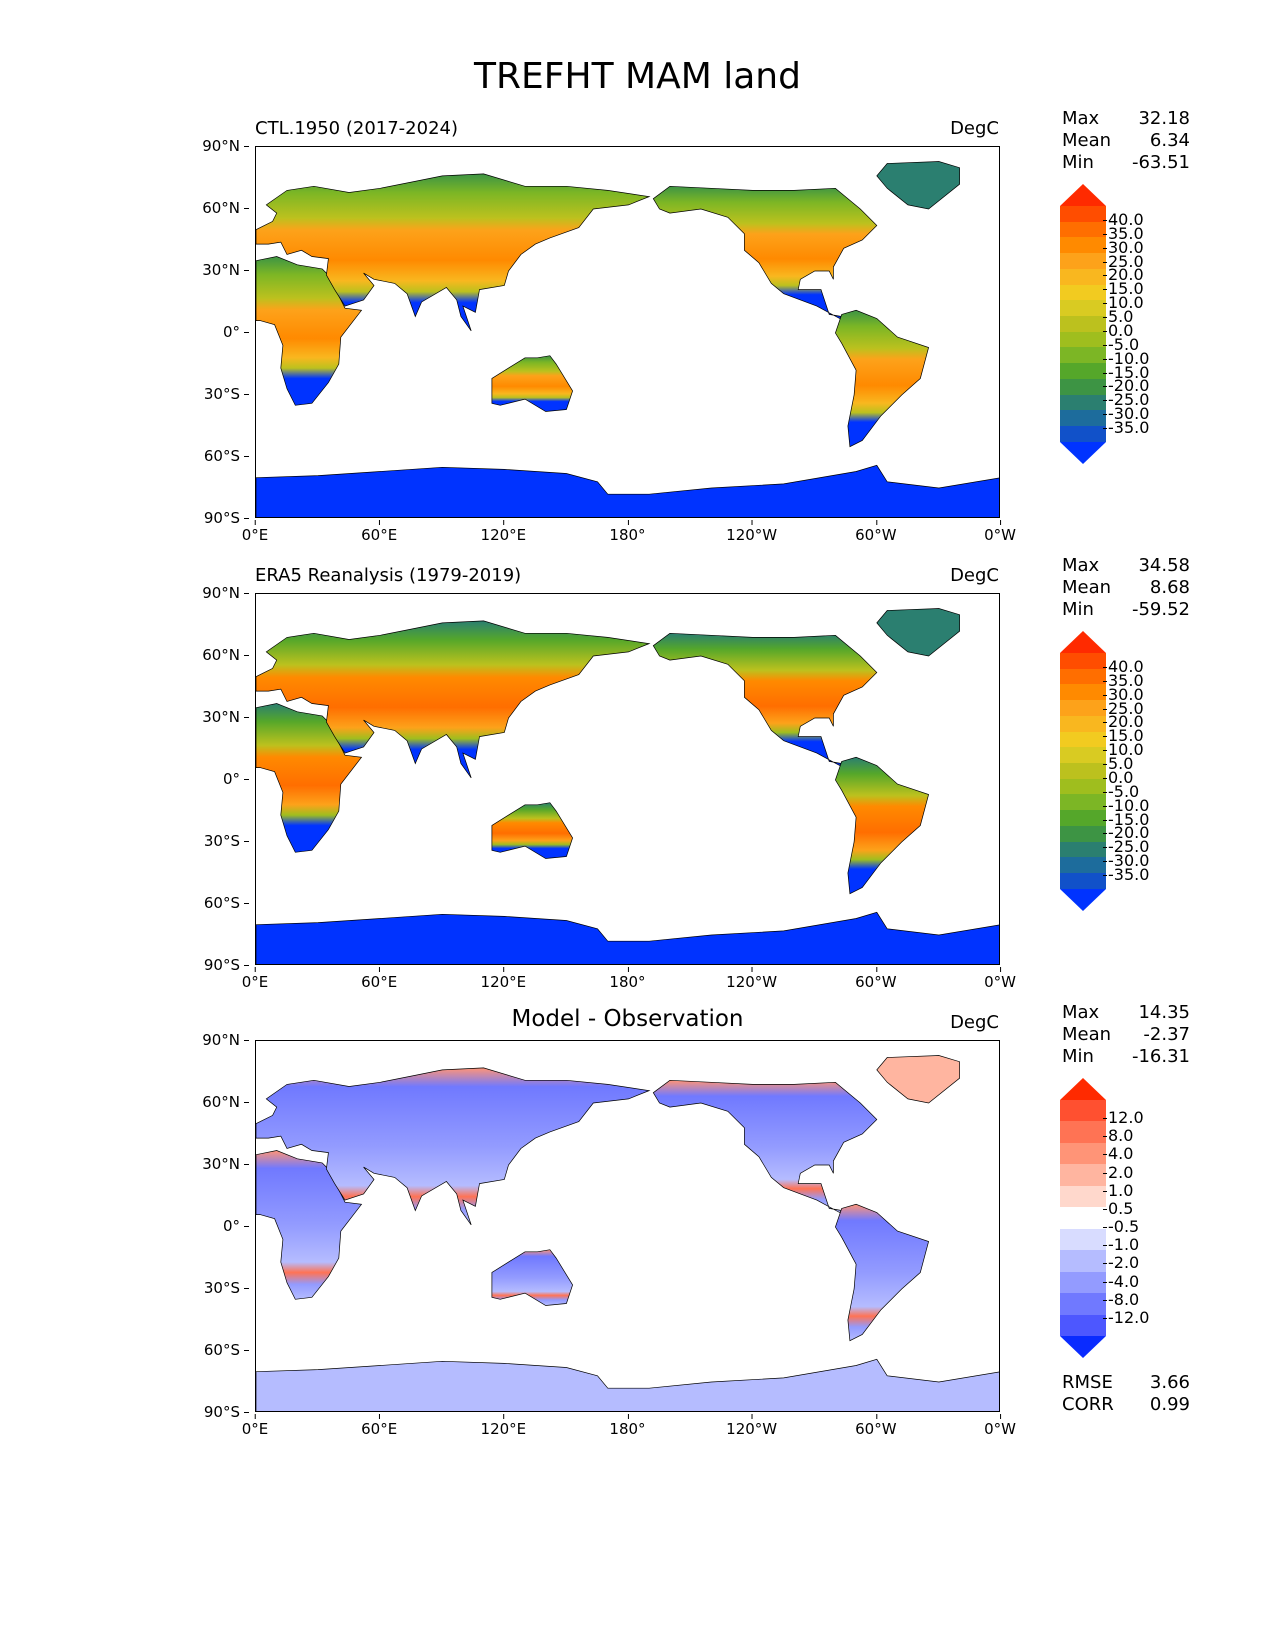  Describe the element at coordinates (225, 1102) in the screenshot. I see `y-tick-label: 60°N` at that location.